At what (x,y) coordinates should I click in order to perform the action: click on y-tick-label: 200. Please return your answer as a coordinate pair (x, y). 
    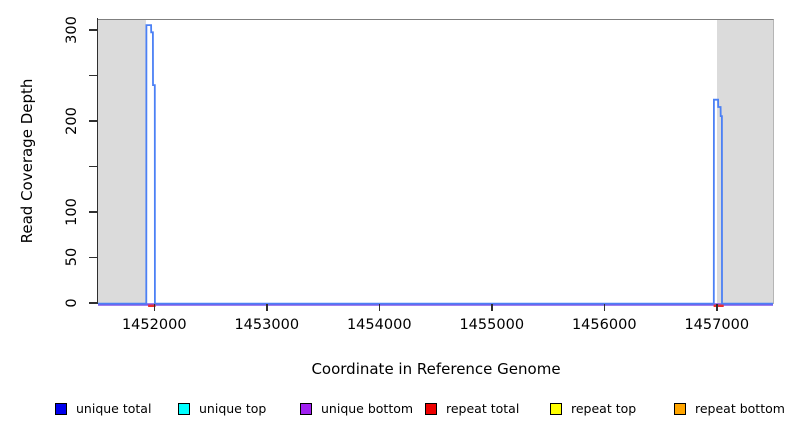
    Looking at the image, I should click on (72, 121).